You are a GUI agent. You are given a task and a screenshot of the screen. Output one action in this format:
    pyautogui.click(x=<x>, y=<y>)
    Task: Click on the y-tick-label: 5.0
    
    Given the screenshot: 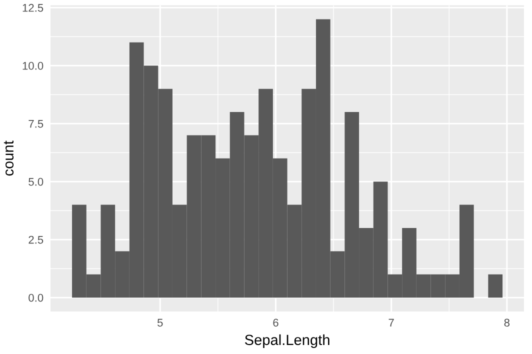 What is the action you would take?
    pyautogui.click(x=36, y=182)
    